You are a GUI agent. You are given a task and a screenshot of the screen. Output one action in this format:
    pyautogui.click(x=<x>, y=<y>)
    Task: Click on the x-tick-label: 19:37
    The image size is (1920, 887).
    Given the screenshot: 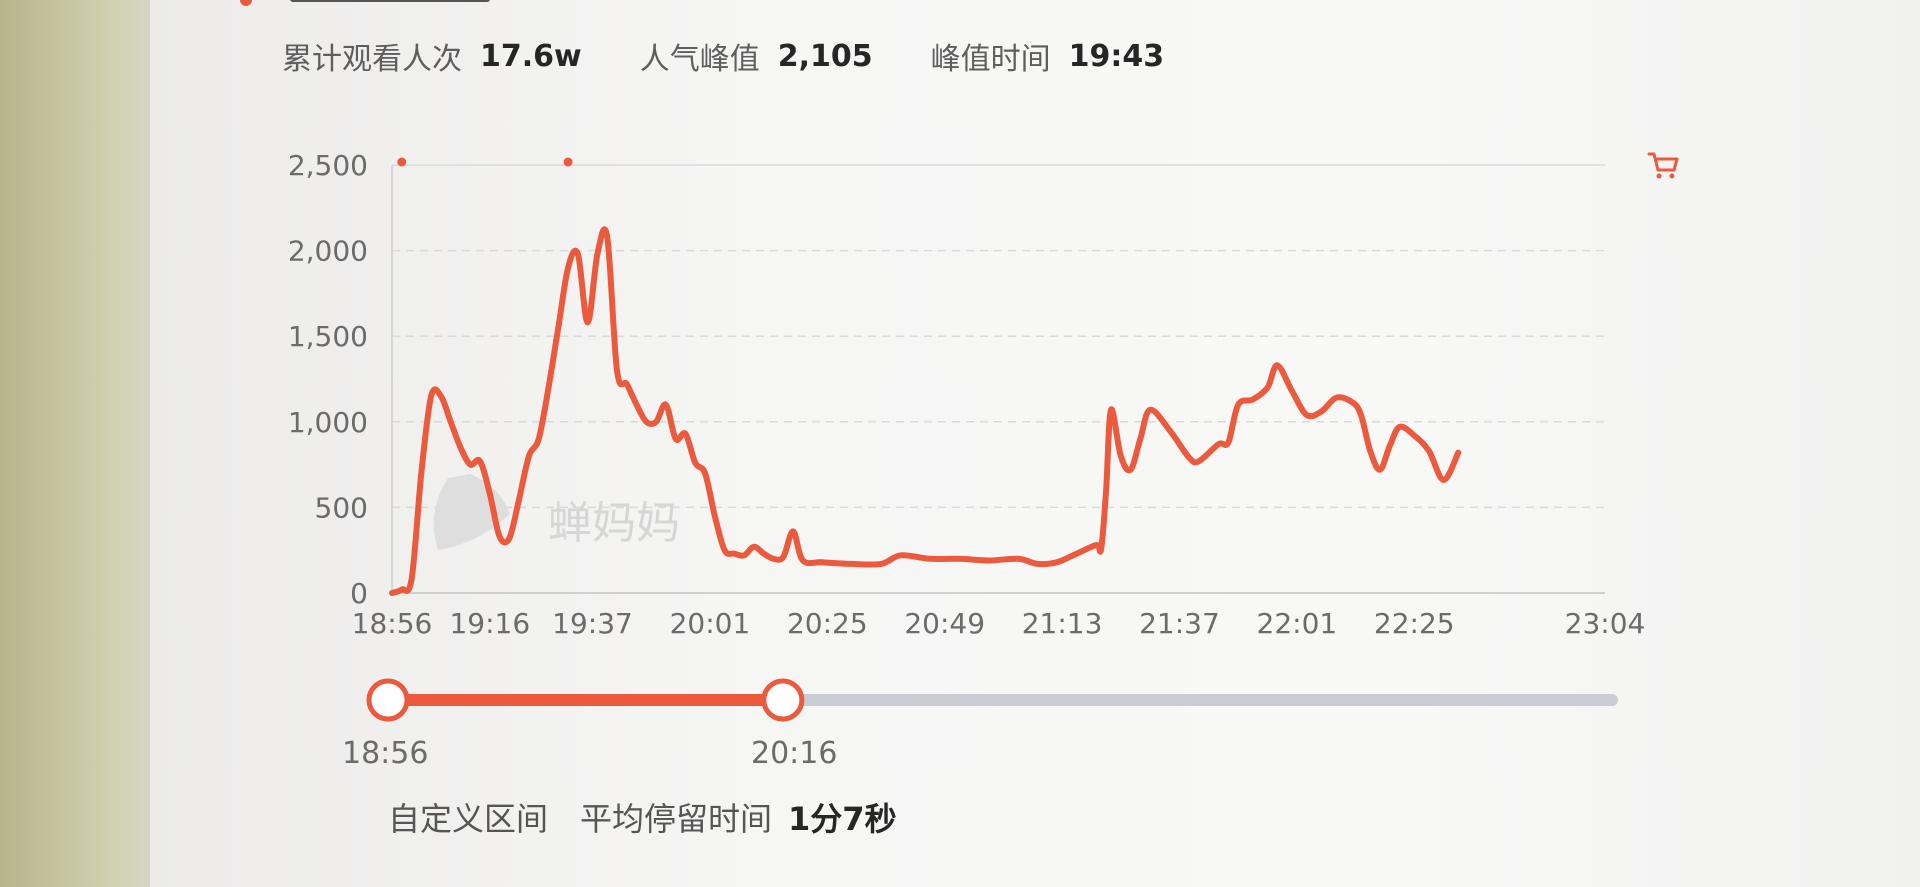 What is the action you would take?
    pyautogui.click(x=592, y=623)
    